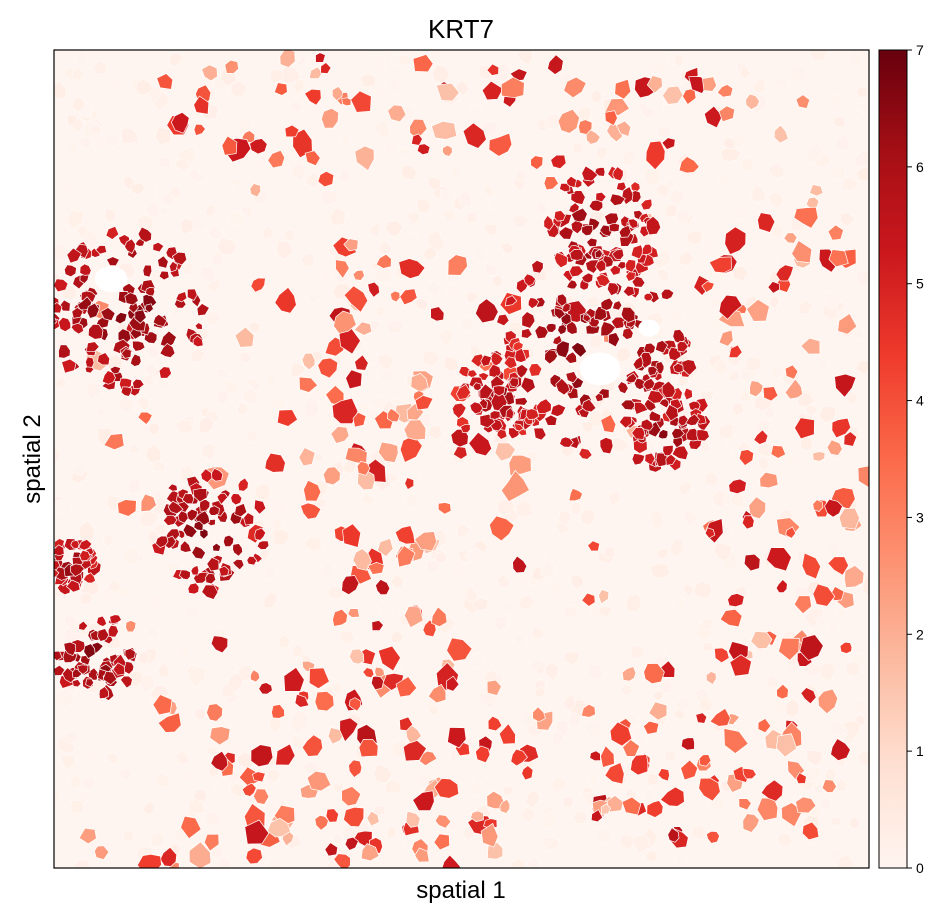 This screenshot has width=948, height=922. I want to click on colorbar-tick-label: 3, so click(920, 517).